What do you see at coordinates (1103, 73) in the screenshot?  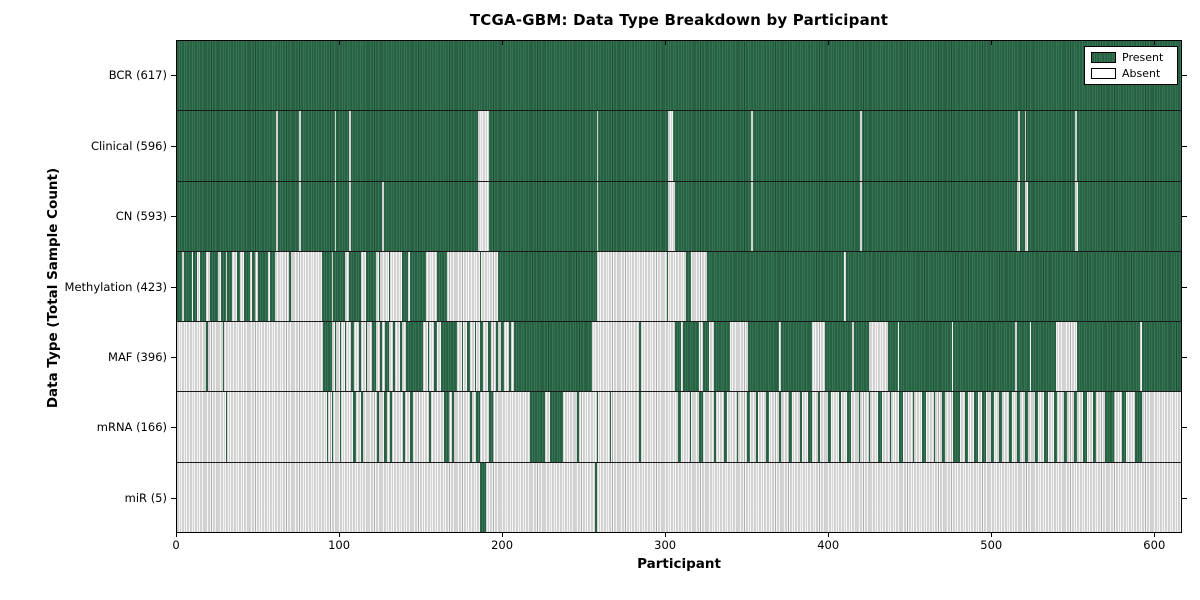 I see `absent-swatch` at bounding box center [1103, 73].